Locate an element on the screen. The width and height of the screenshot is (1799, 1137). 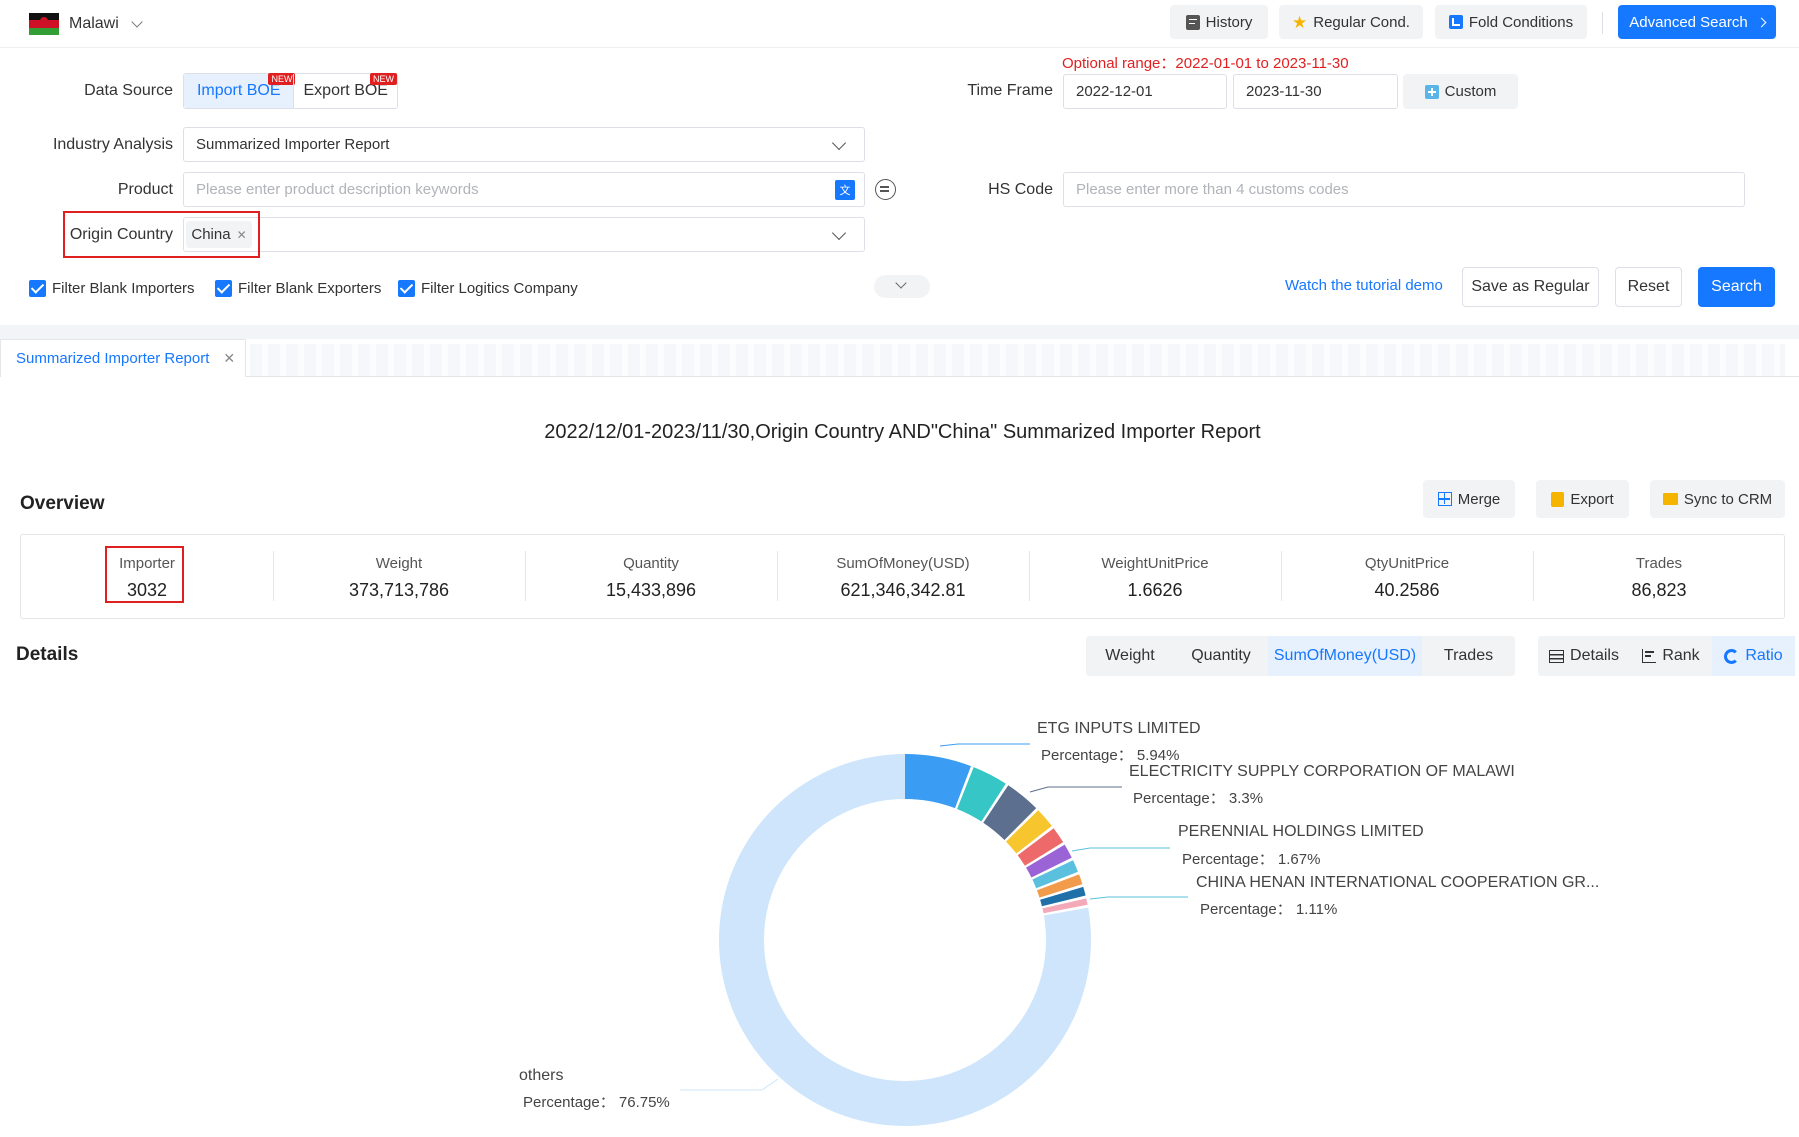
custom-button: Custom is located at coordinates (1460, 91).